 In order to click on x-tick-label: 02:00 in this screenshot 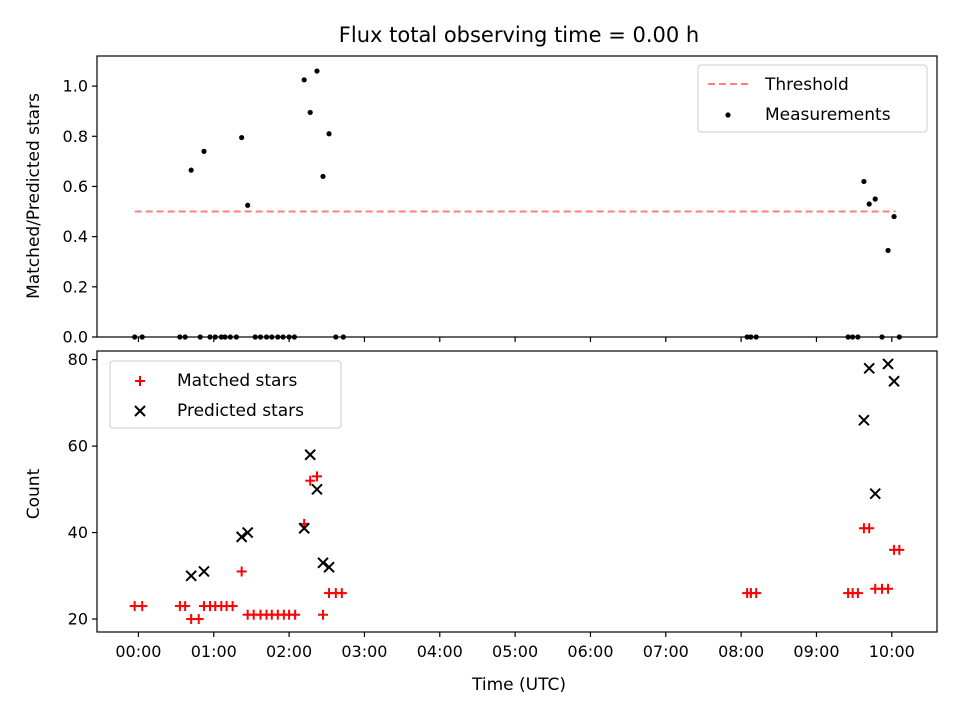, I will do `click(289, 651)`.